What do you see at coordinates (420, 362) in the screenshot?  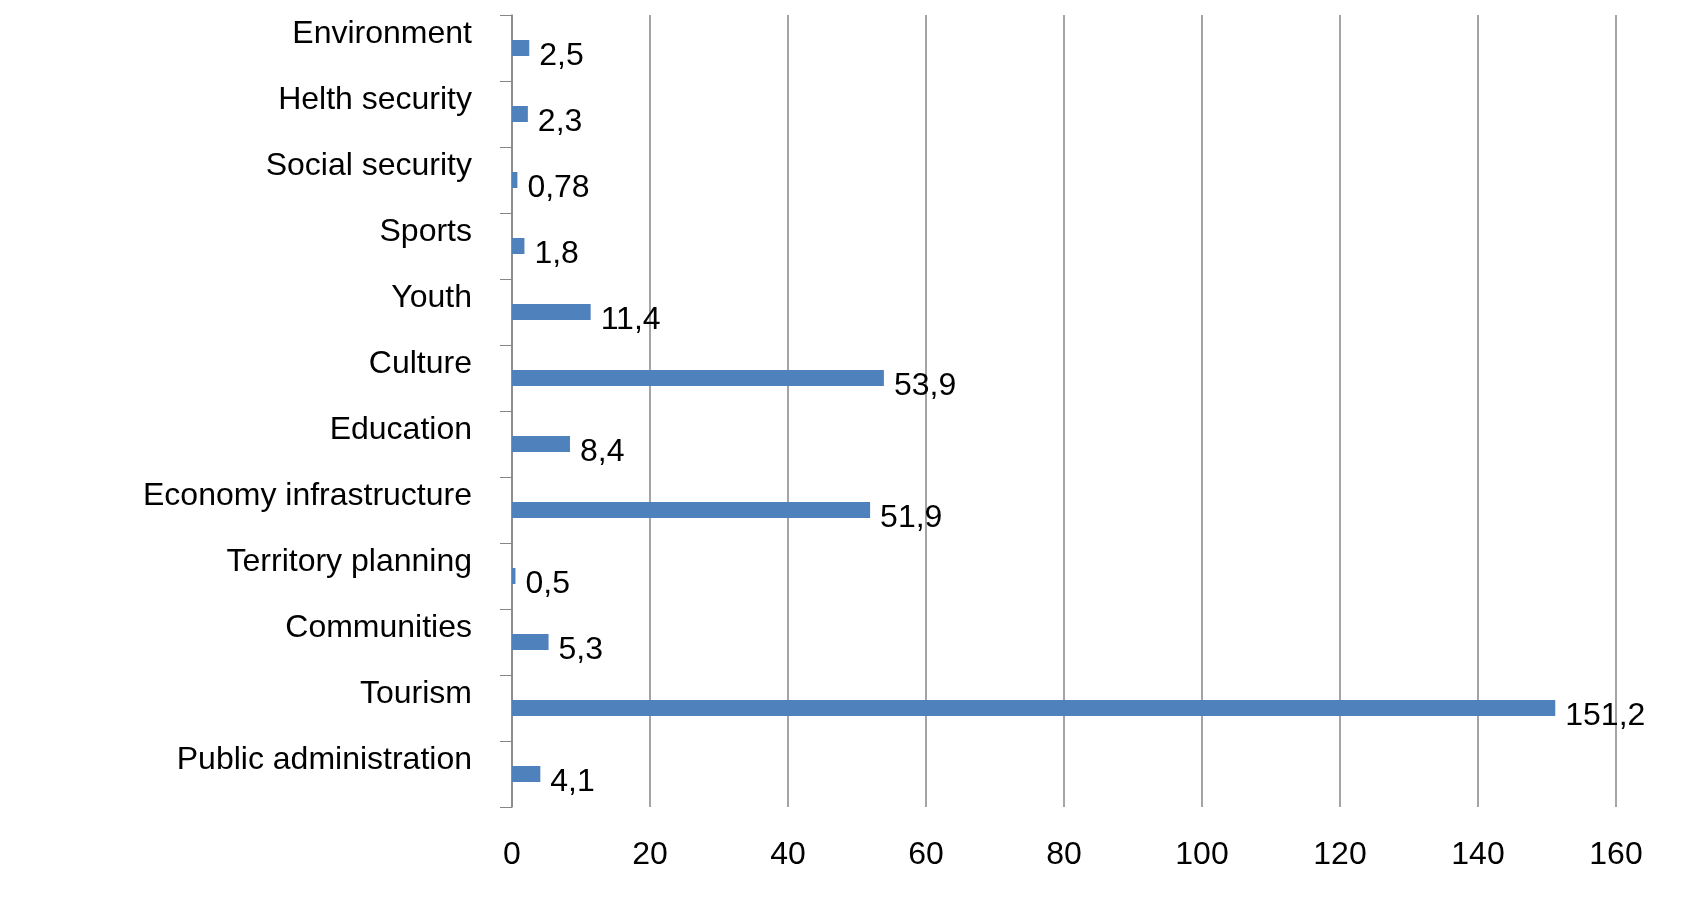 I see `y-tick-label: Culture` at bounding box center [420, 362].